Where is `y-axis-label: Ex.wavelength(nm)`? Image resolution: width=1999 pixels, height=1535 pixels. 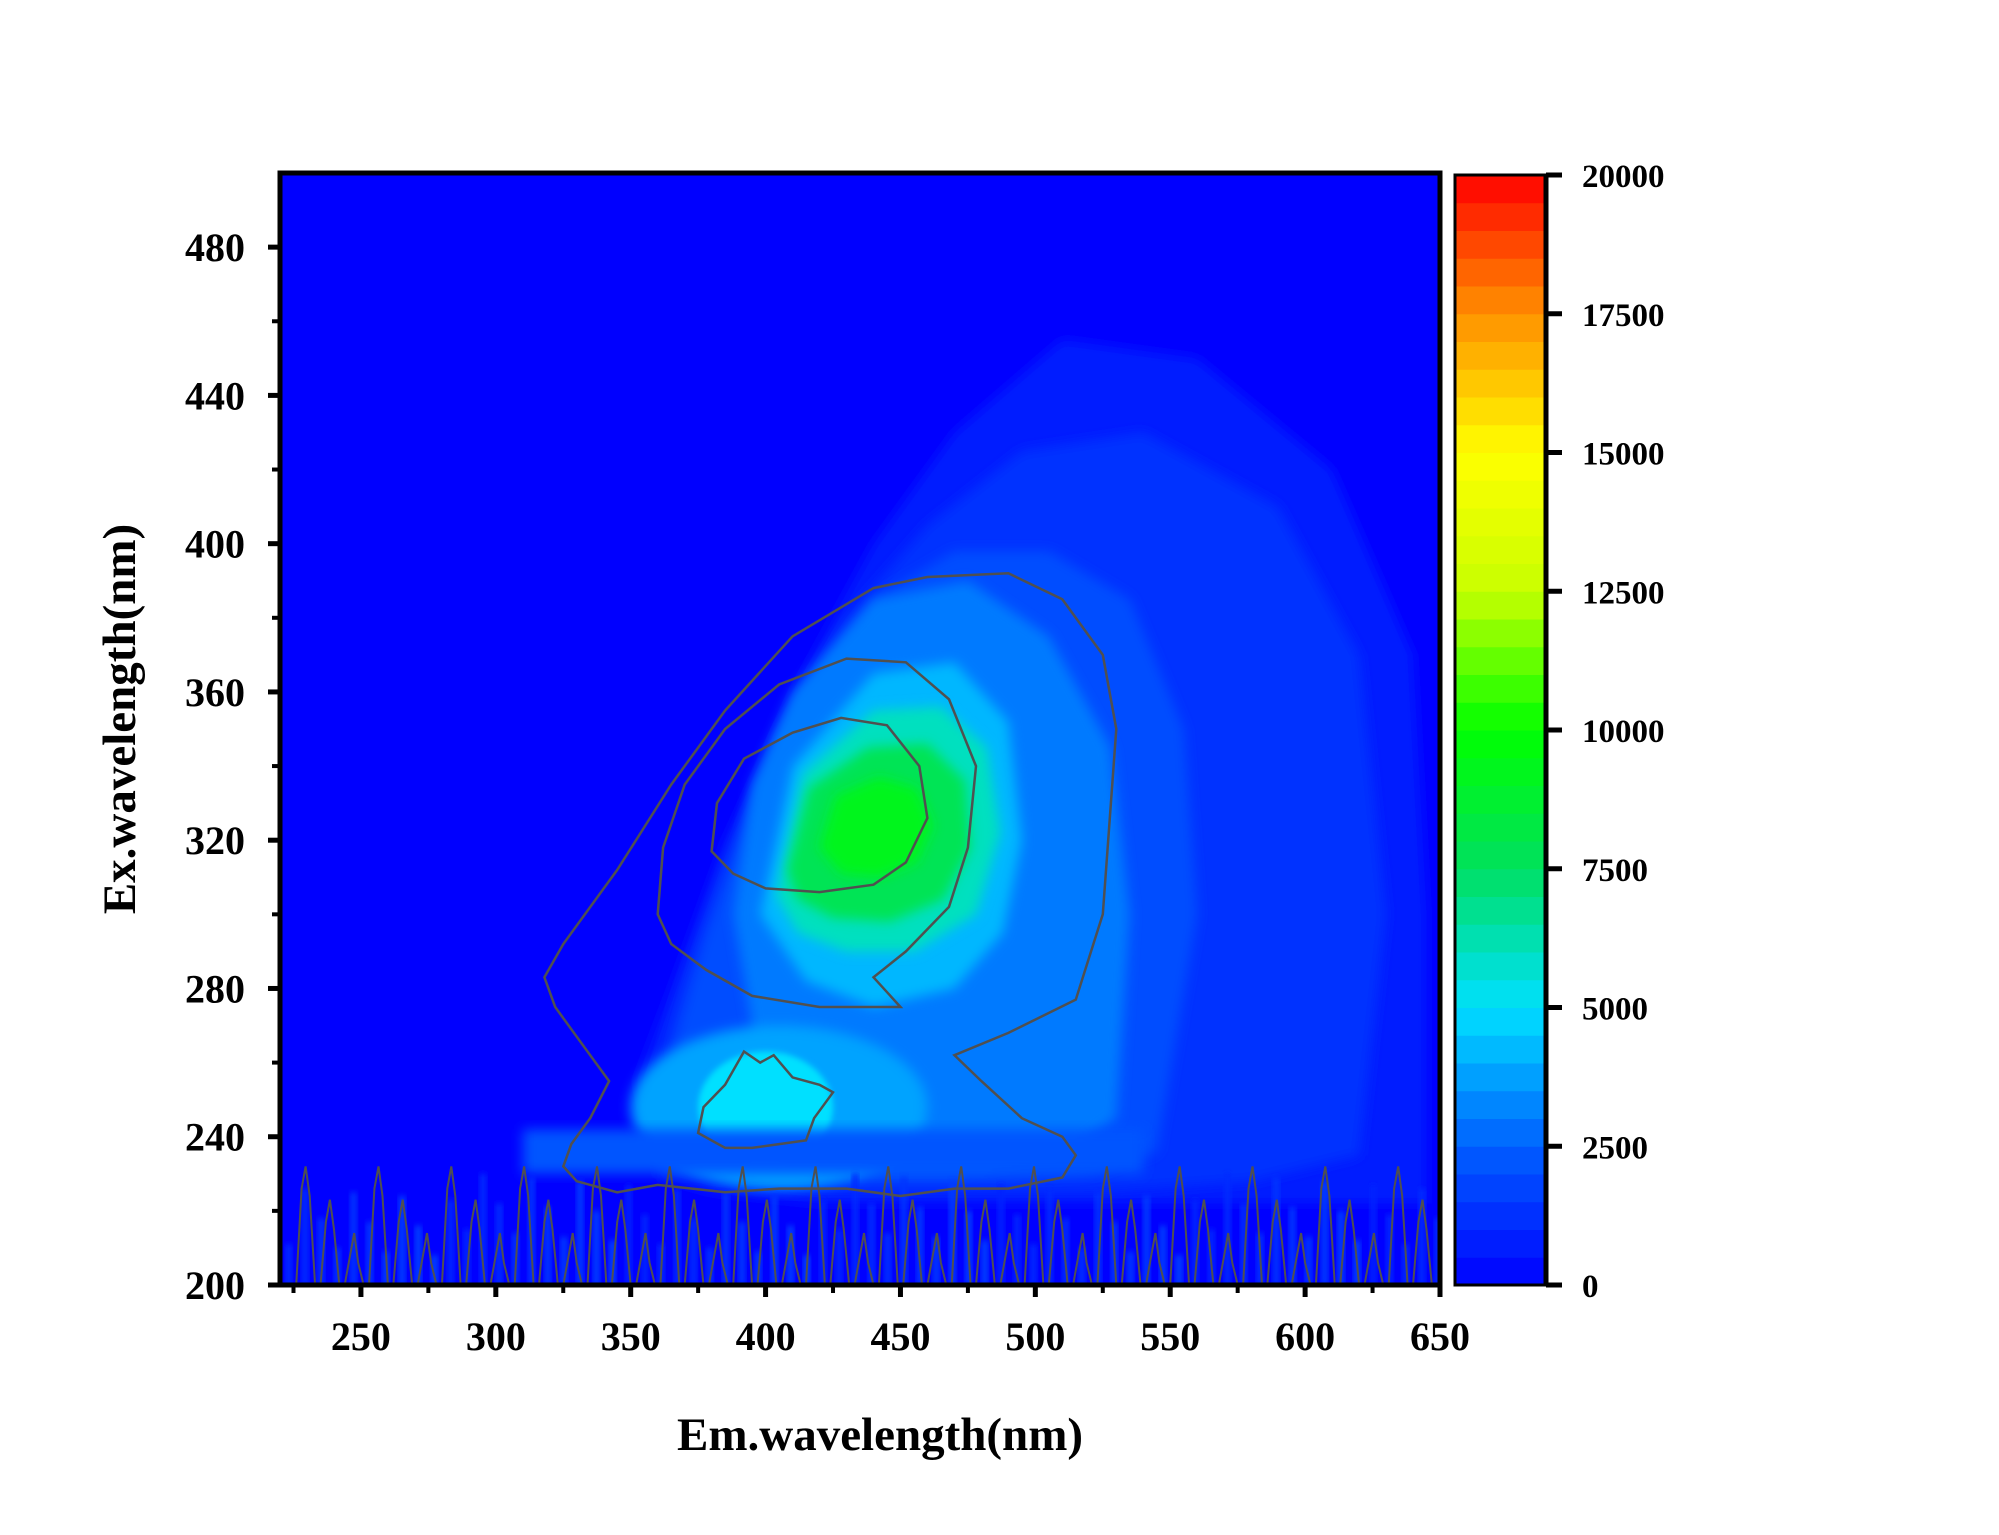
y-axis-label: Ex.wavelength(nm) is located at coordinates (120, 719).